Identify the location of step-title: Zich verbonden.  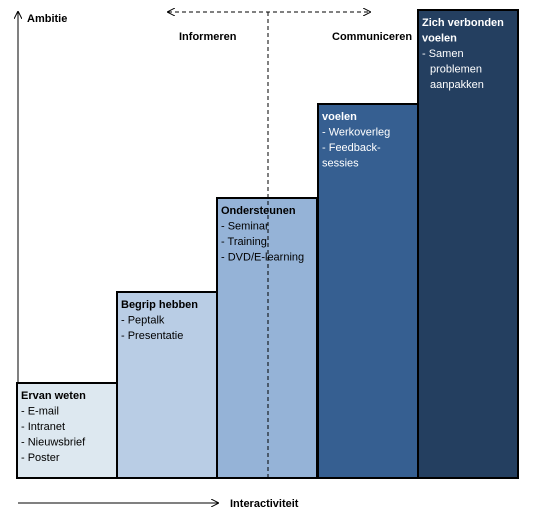
(463, 23).